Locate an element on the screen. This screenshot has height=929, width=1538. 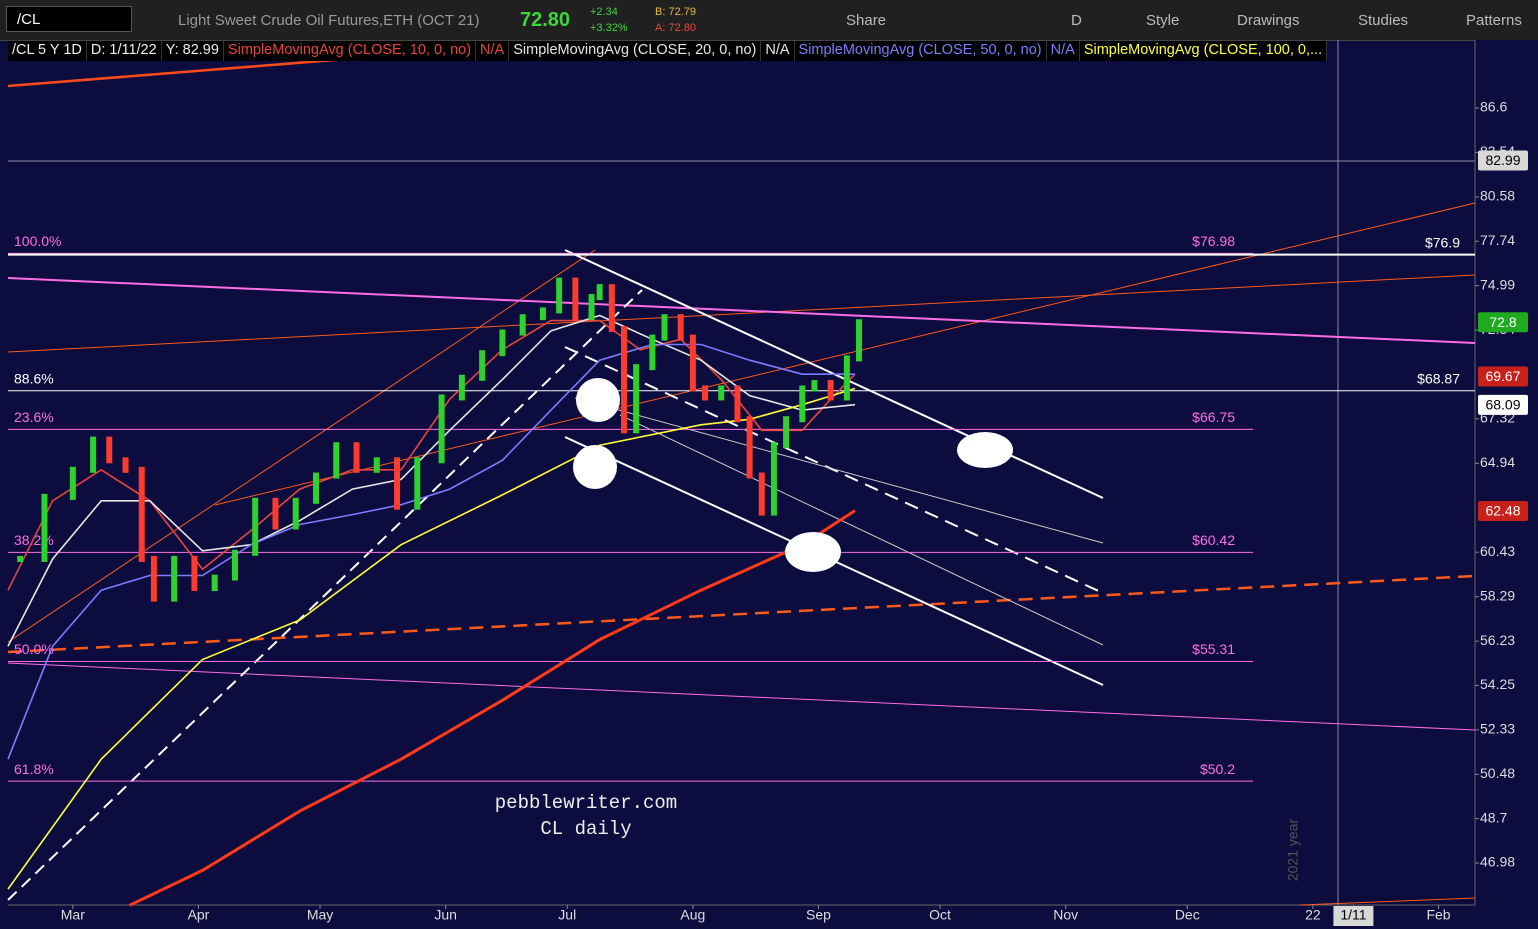
x-tick-highlight is located at coordinates (1353, 916).